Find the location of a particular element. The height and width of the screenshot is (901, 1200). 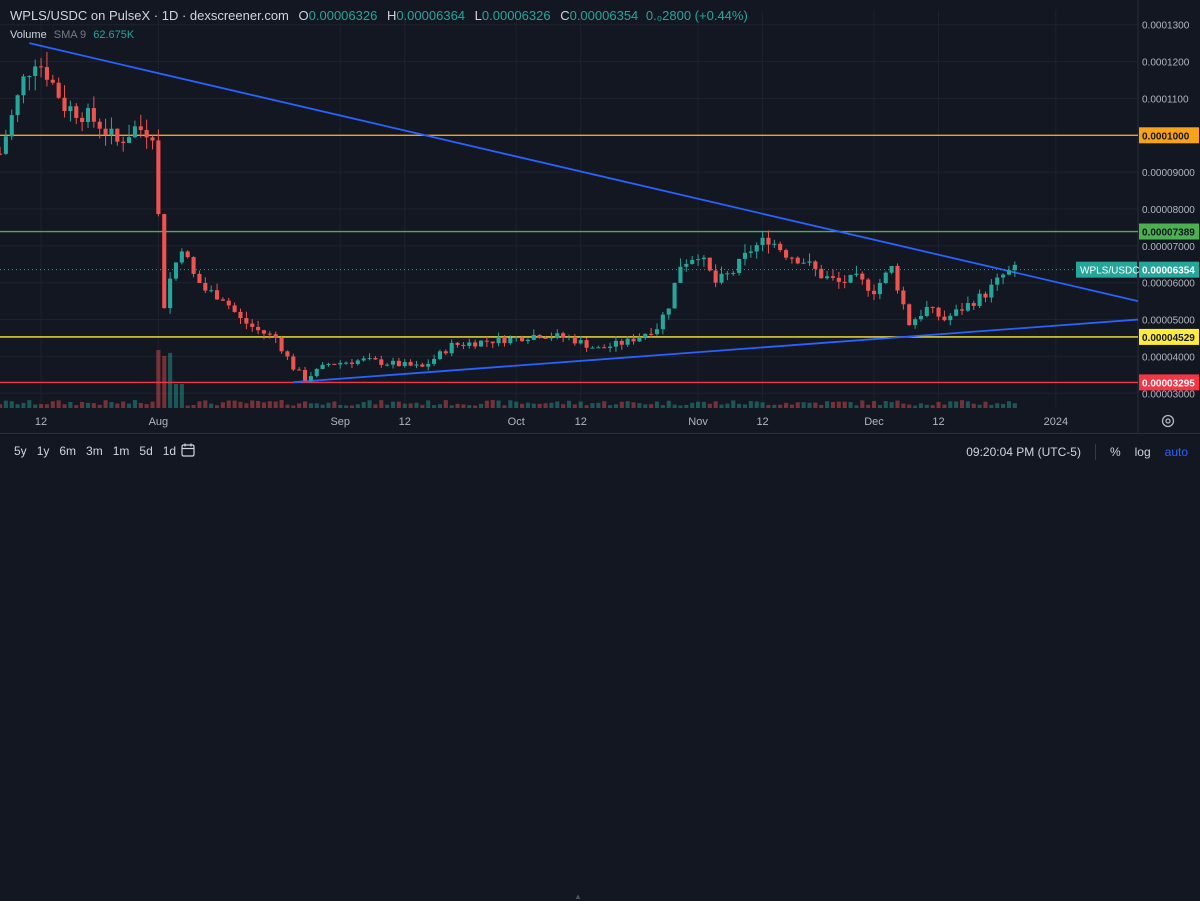

range-3m-button: 3m is located at coordinates (94, 451).